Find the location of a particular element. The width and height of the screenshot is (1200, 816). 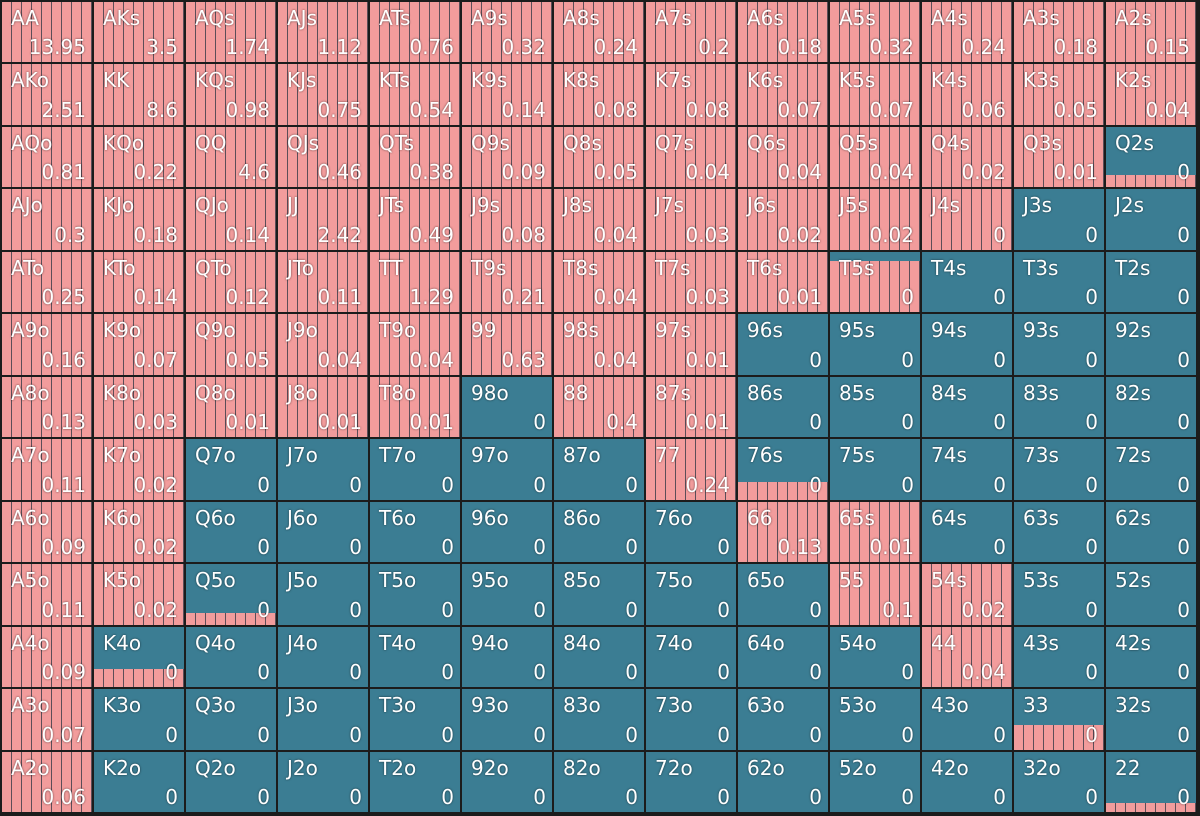

hand-cell: T8s 0.04 is located at coordinates (599, 282).